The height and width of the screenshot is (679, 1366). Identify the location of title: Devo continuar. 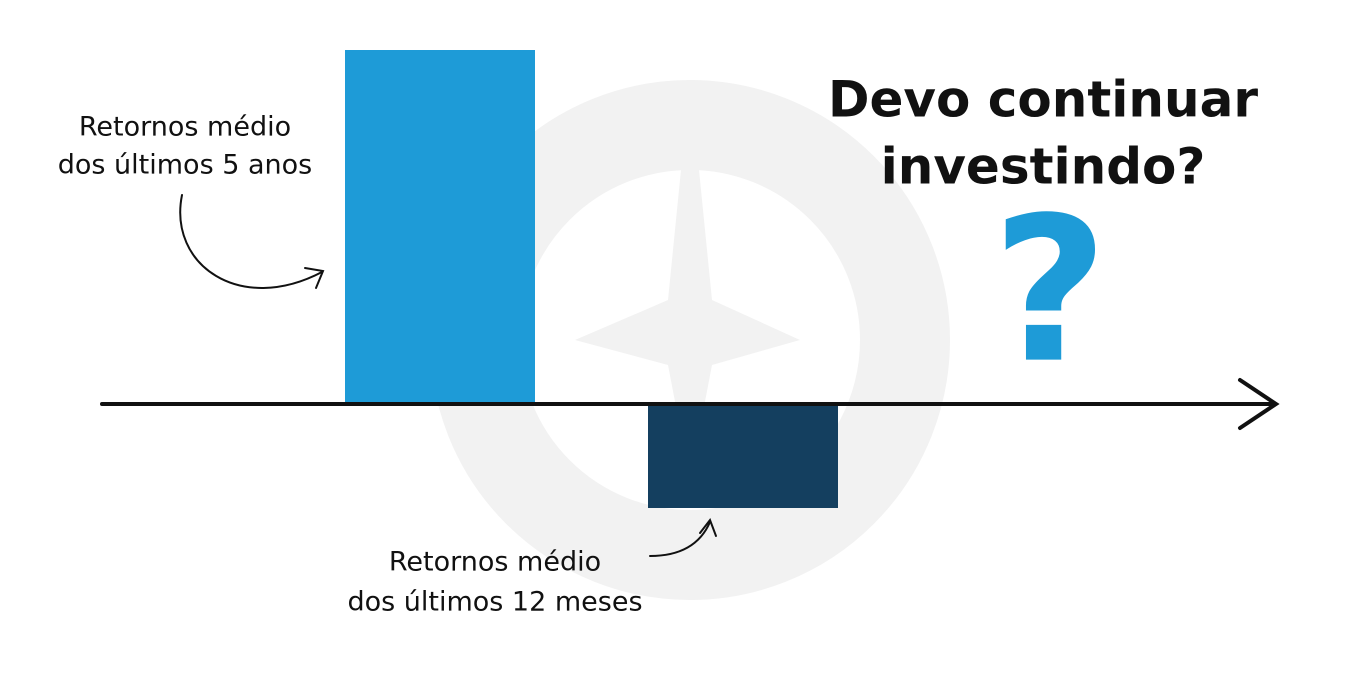
(1043, 100).